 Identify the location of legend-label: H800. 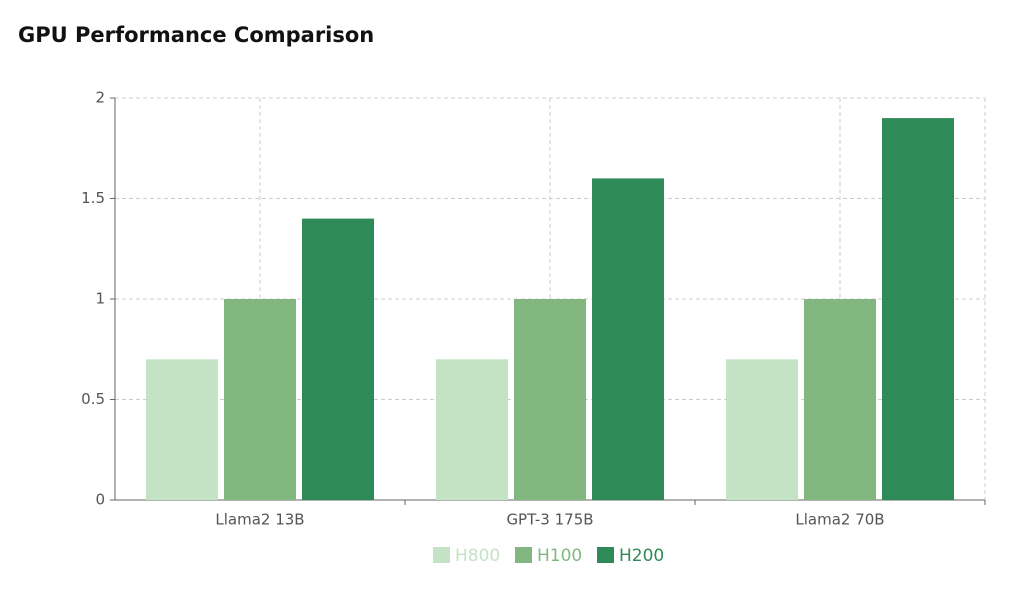
(477, 556).